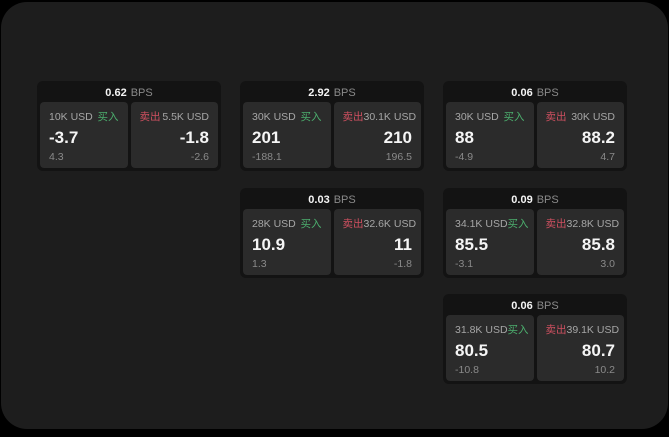 This screenshot has width=669, height=437. Describe the element at coordinates (402, 263) in the screenshot. I see `sell-delta: -1.8` at that location.